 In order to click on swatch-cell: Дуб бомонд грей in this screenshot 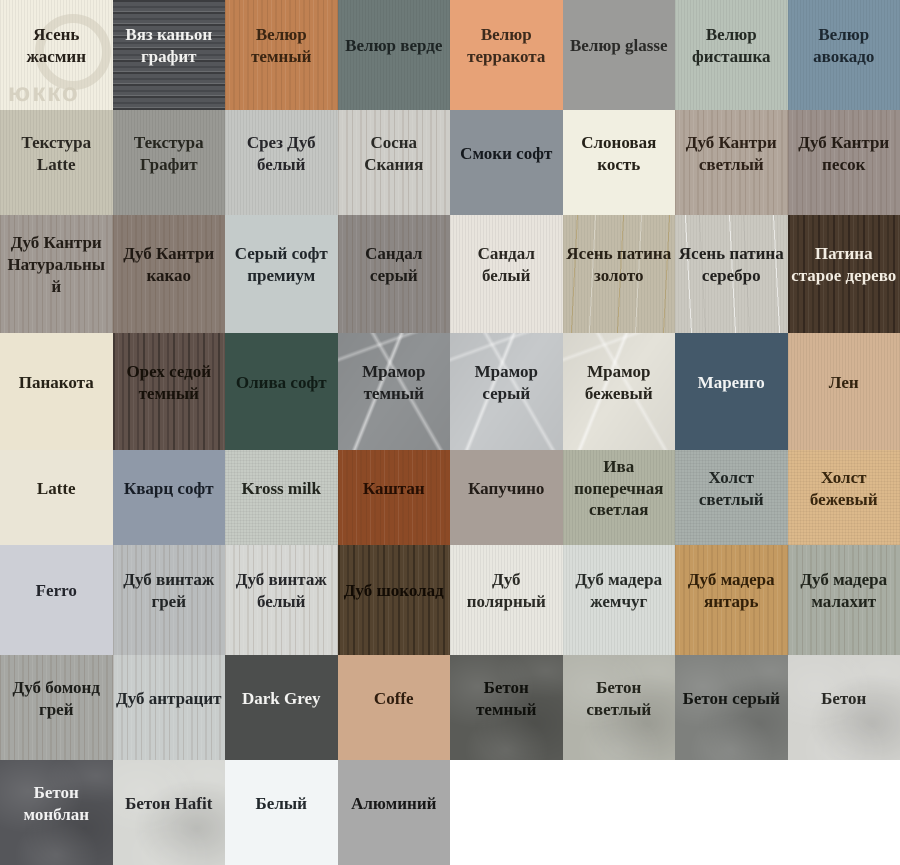, I will do `click(56, 707)`.